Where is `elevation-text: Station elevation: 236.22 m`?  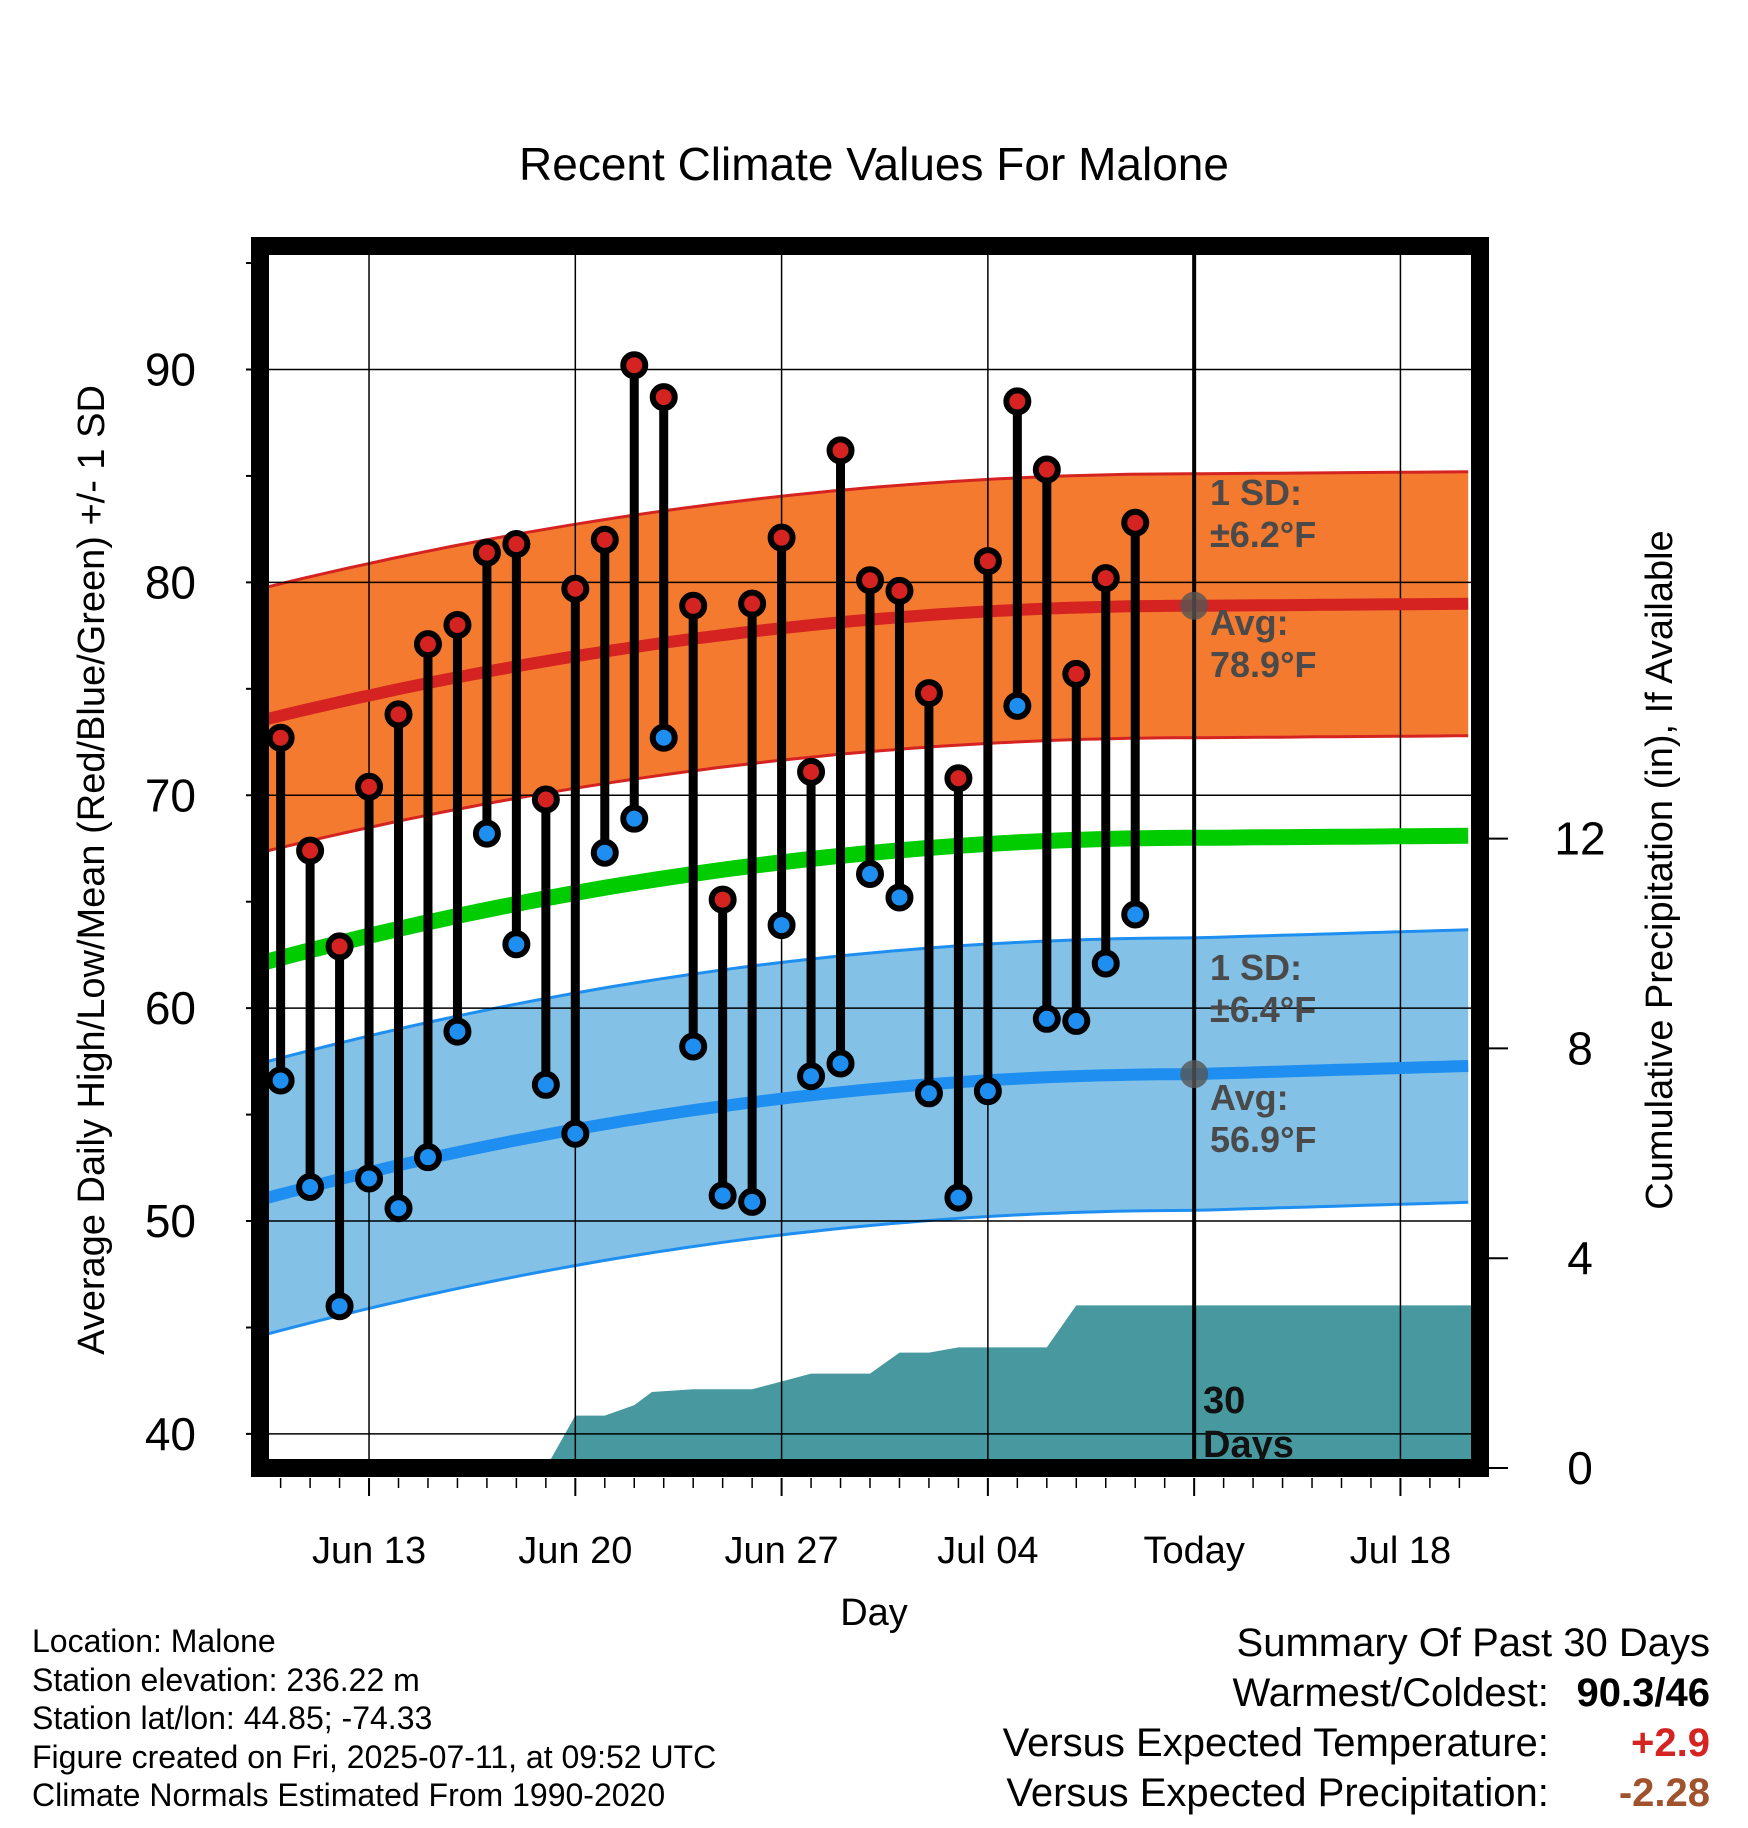
elevation-text: Station elevation: 236.22 m is located at coordinates (226, 1679).